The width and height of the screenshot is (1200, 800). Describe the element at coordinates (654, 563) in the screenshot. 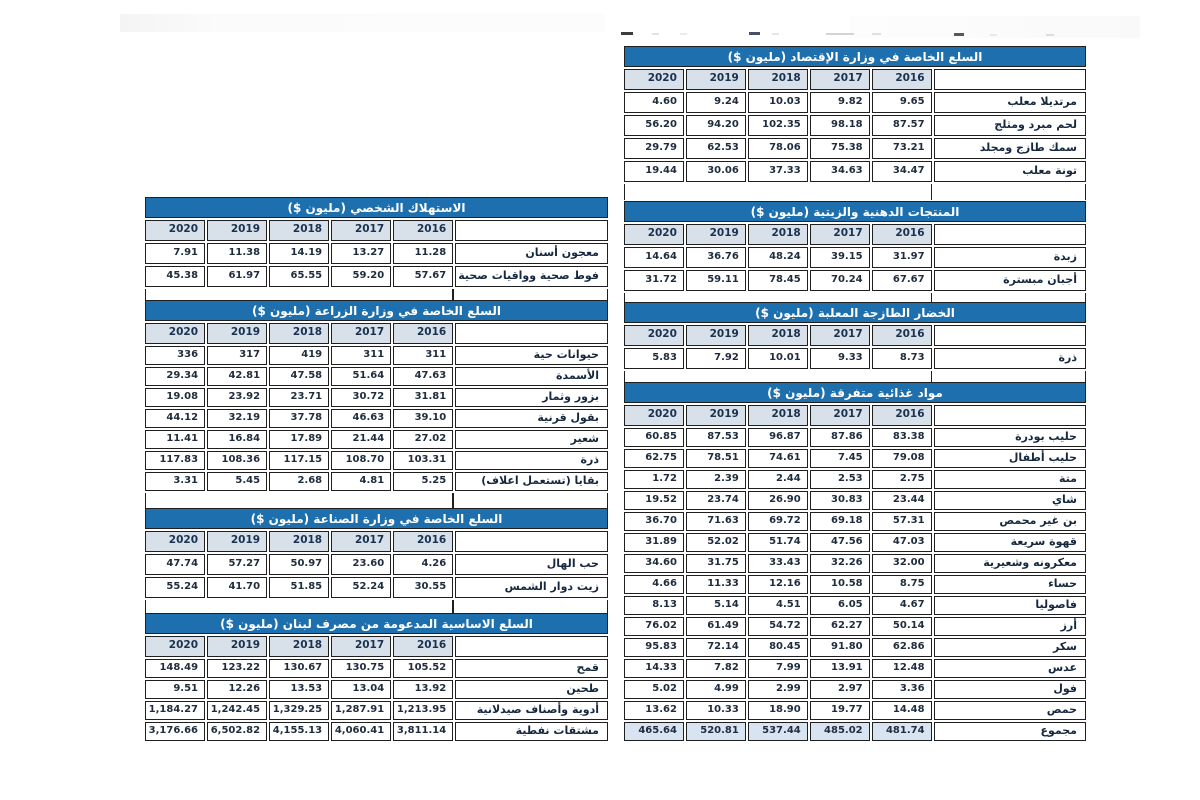

I see `value-cell: 34.60` at that location.